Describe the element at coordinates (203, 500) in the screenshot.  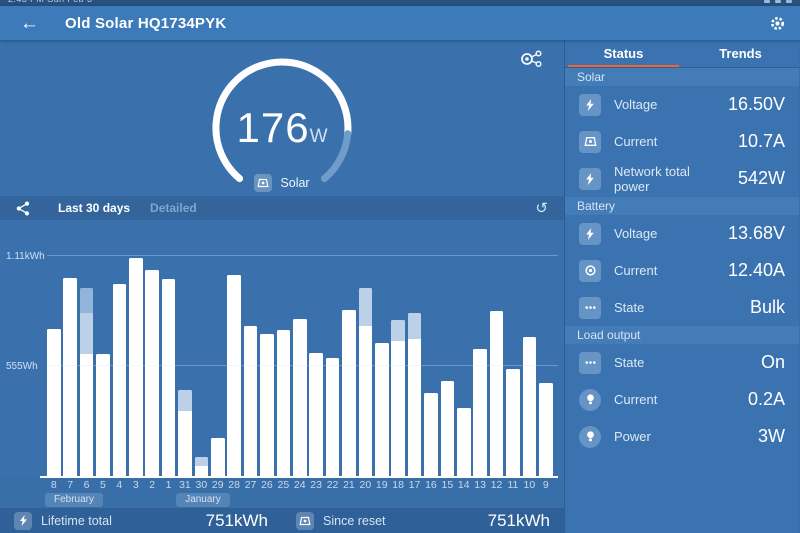
I see `month-chip-january: January` at that location.